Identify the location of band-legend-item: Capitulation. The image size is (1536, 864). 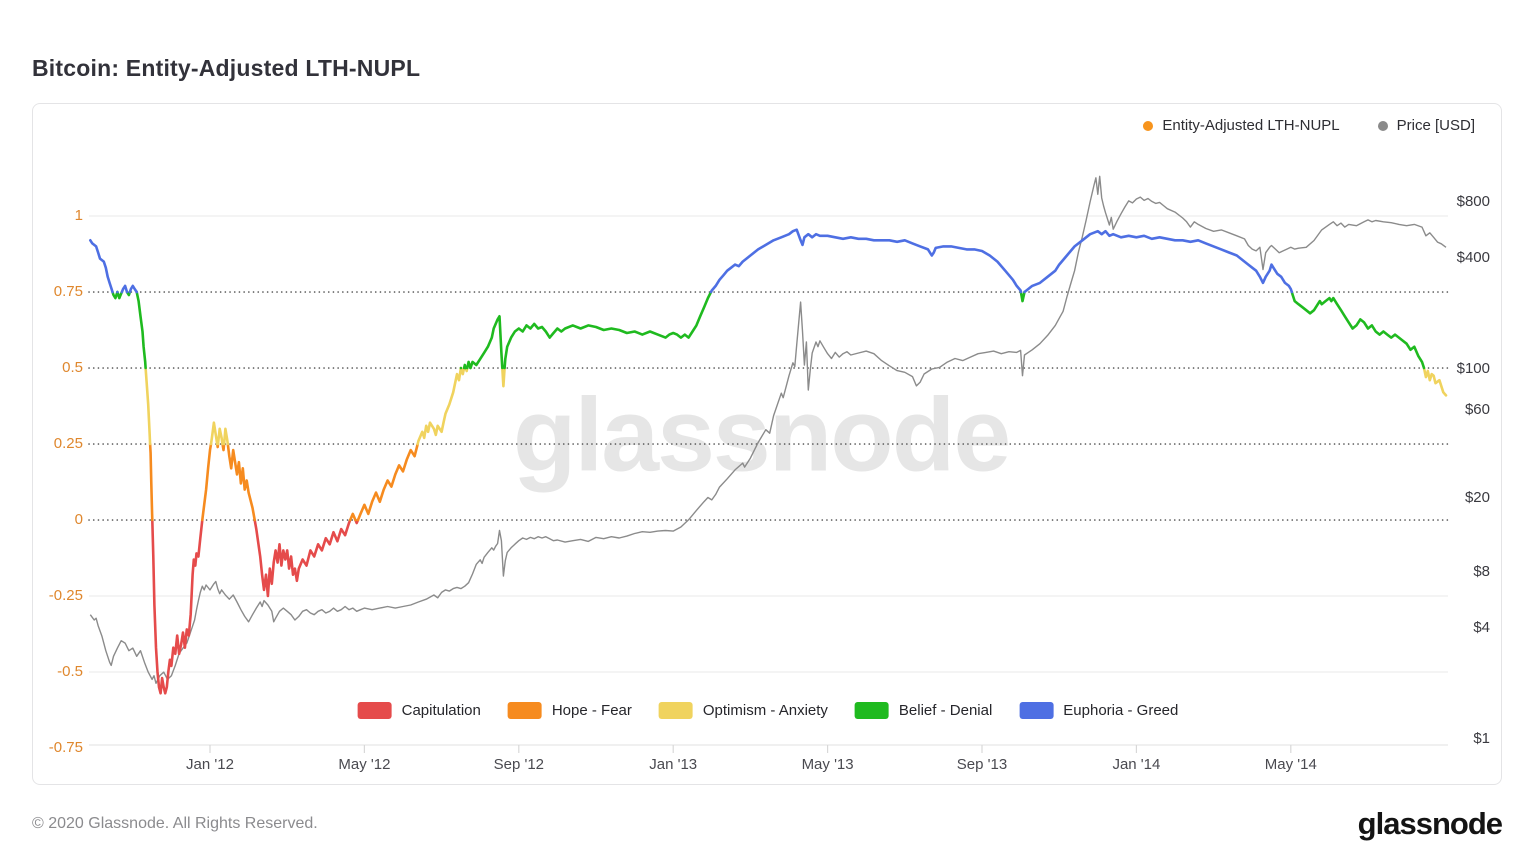
(419, 710).